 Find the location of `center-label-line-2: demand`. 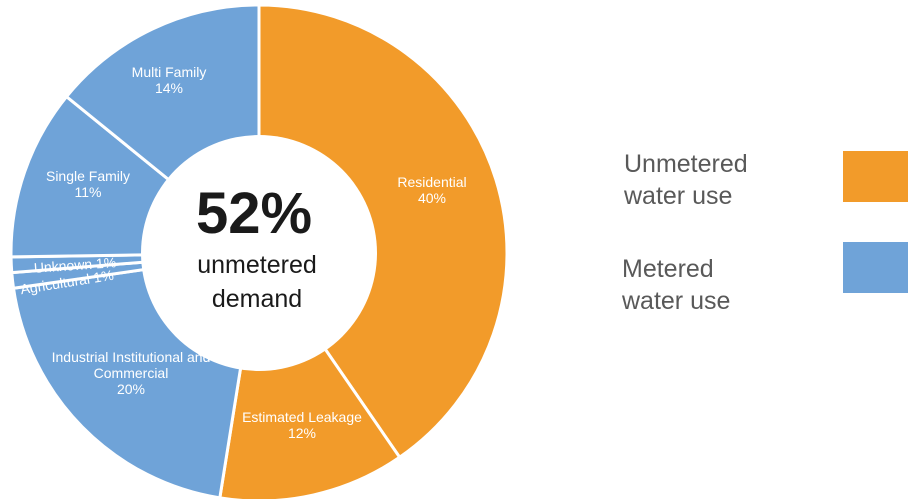

center-label-line-2: demand is located at coordinates (257, 299).